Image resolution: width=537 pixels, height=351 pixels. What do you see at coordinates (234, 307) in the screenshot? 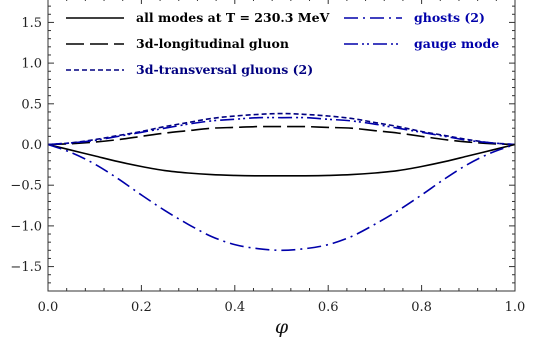
I see `x-tick-label: 0.4` at bounding box center [234, 307].